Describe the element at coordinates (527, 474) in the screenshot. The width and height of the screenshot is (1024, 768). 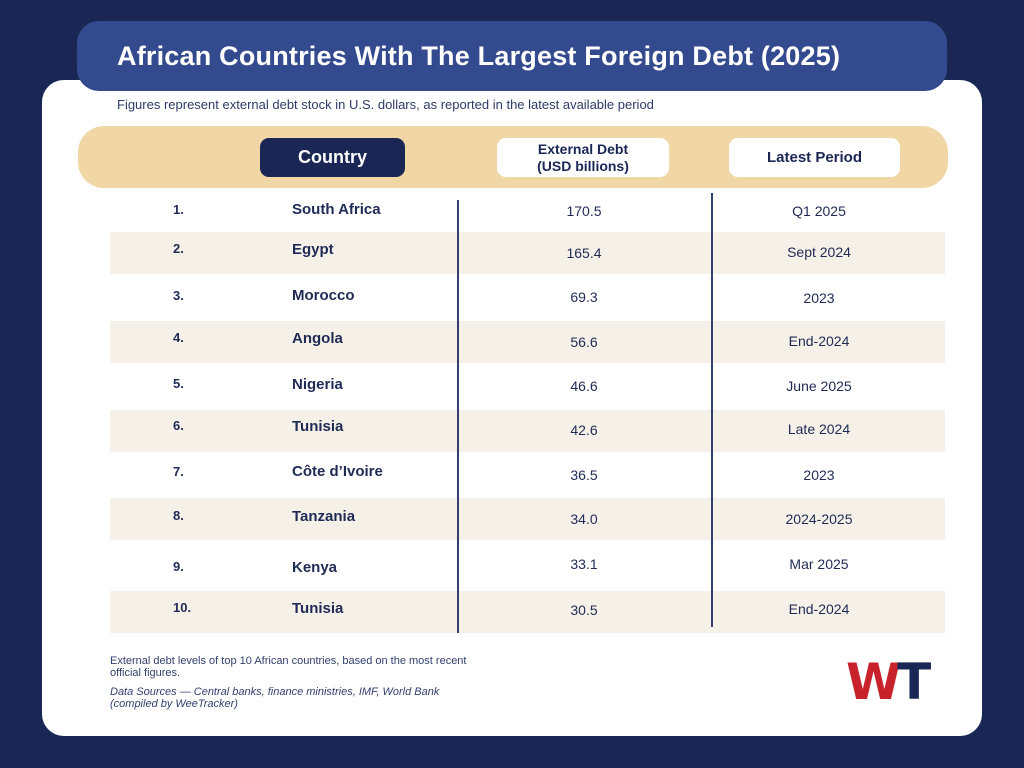
I see `table-row: 7. Côte d’Ivoire 36.5 2023` at that location.